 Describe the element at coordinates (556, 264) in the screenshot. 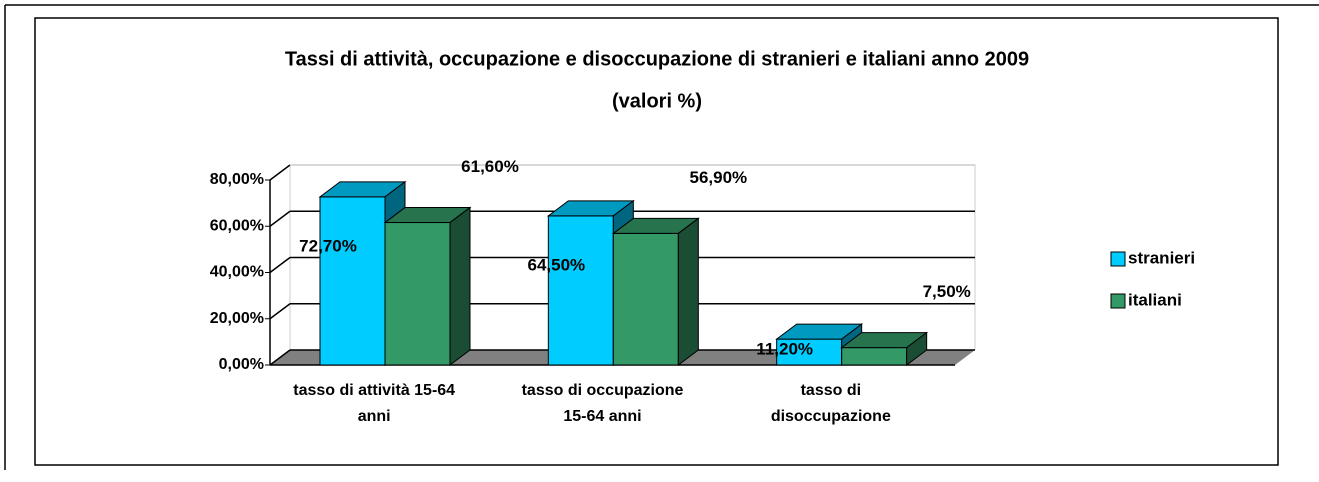

I see `data-label: 64,50%` at that location.